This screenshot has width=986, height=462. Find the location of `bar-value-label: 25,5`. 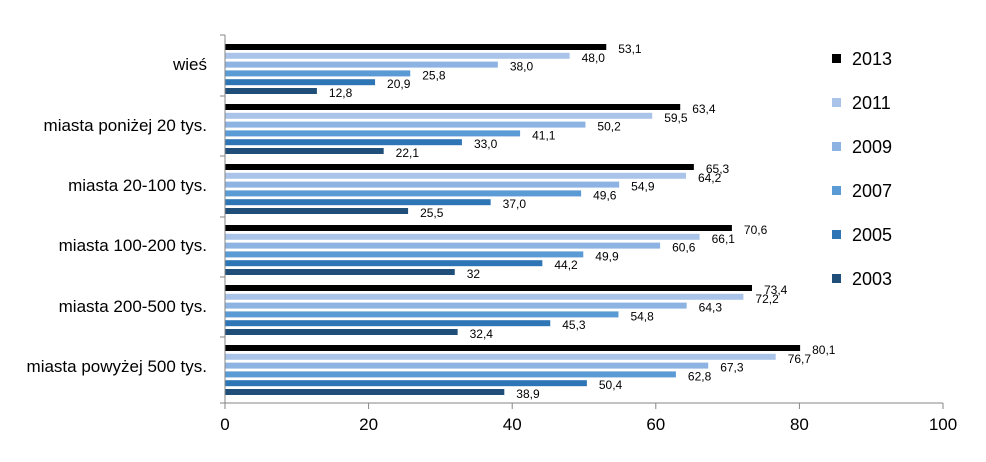

bar-value-label: 25,5 is located at coordinates (432, 213).